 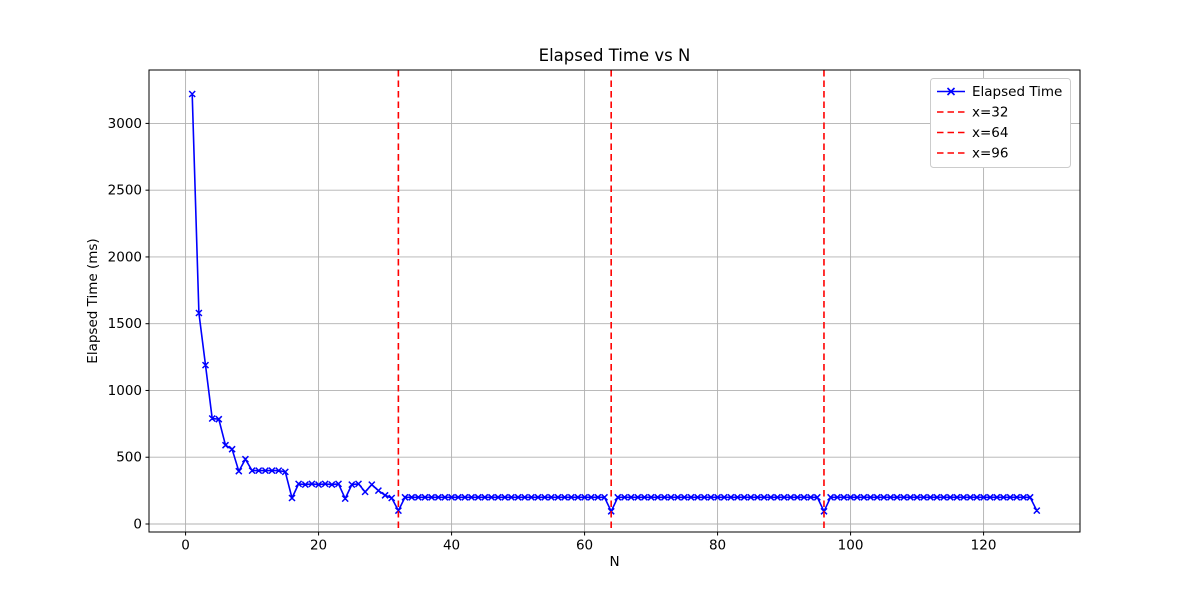 I want to click on legend-entry-label: x=32, so click(x=990, y=113).